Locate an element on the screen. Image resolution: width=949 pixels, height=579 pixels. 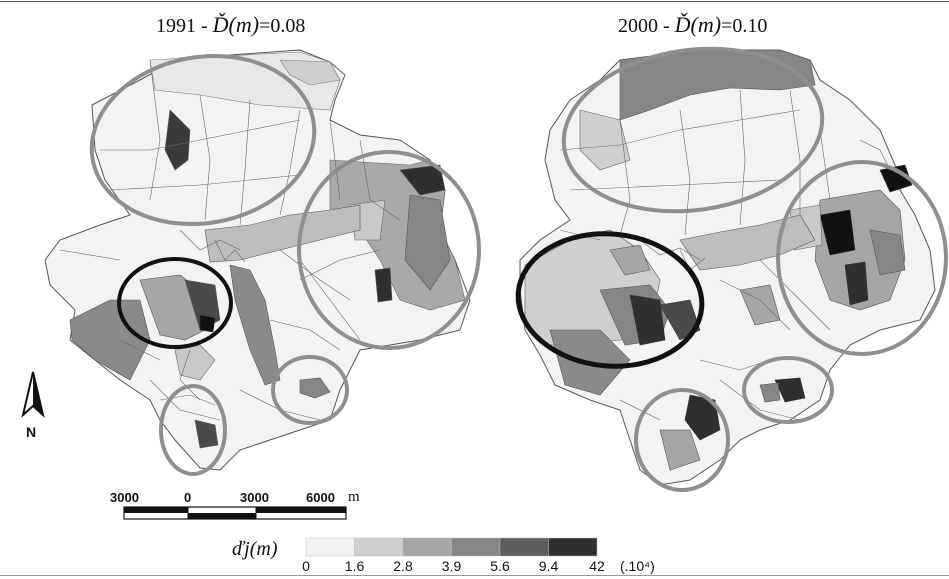
map-title-2000: 2000 - Ď(m)=0.10 is located at coordinates (692, 25).